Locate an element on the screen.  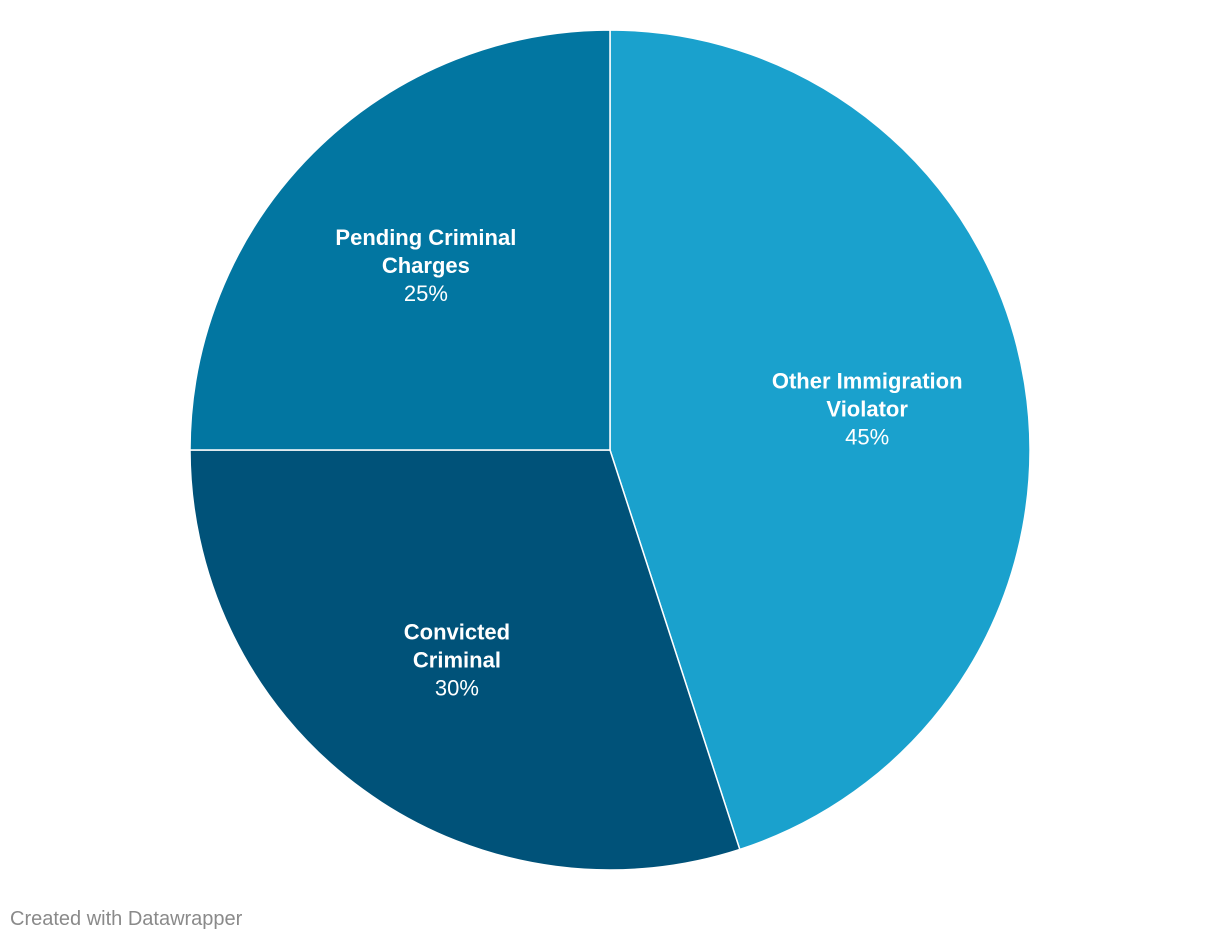
slice-label-1: Convicted Criminal 30% is located at coordinates (457, 660).